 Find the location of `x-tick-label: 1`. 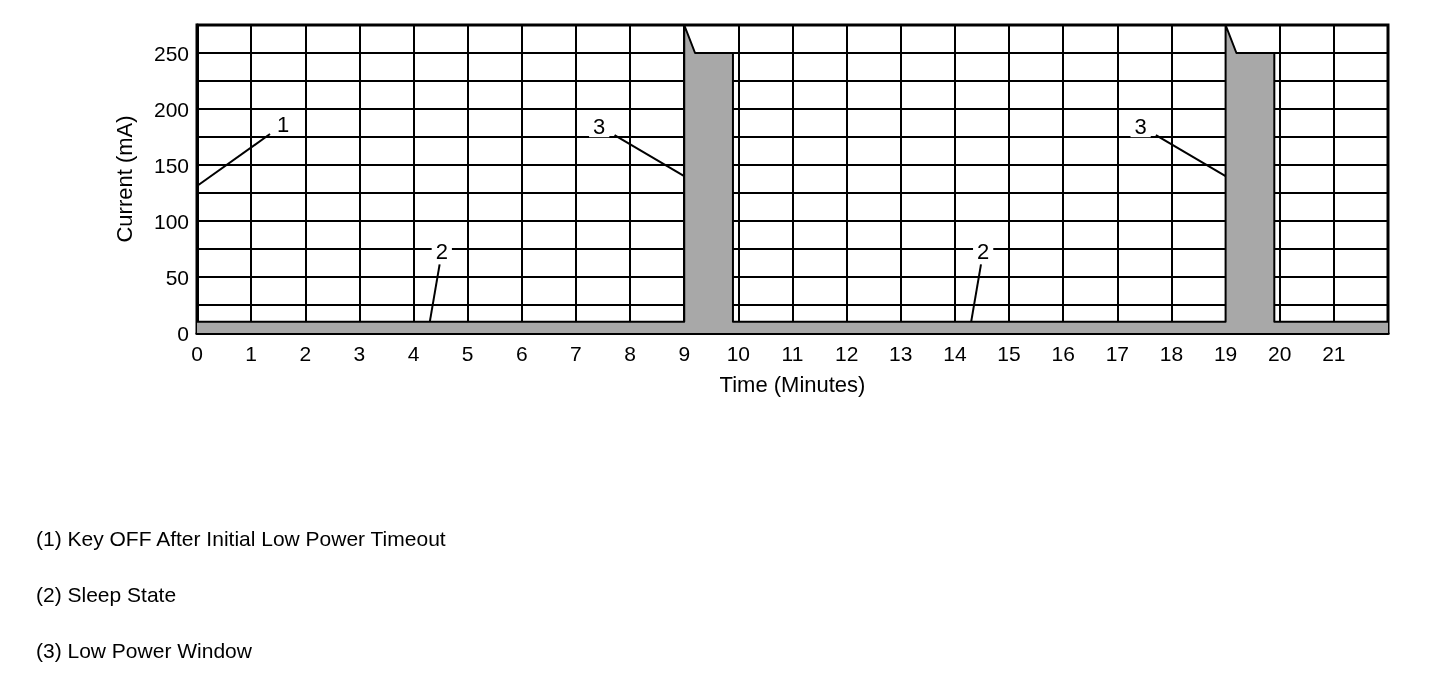

x-tick-label: 1 is located at coordinates (251, 353).